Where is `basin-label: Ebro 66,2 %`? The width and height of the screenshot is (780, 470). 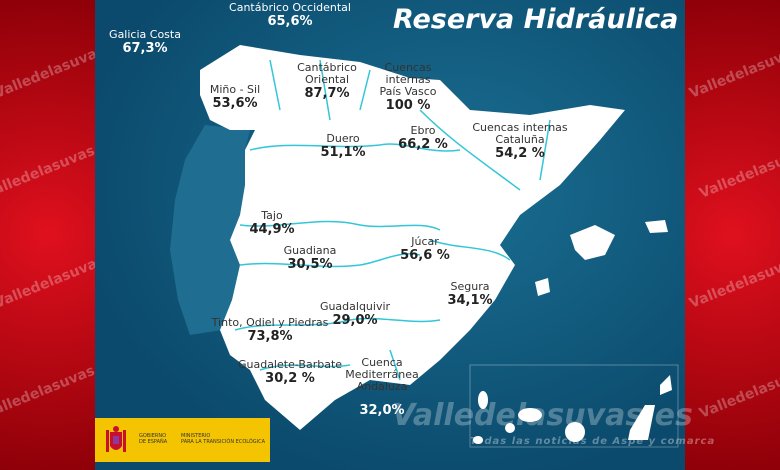
basin-label: Ebro 66,2 % is located at coordinates (423, 138).